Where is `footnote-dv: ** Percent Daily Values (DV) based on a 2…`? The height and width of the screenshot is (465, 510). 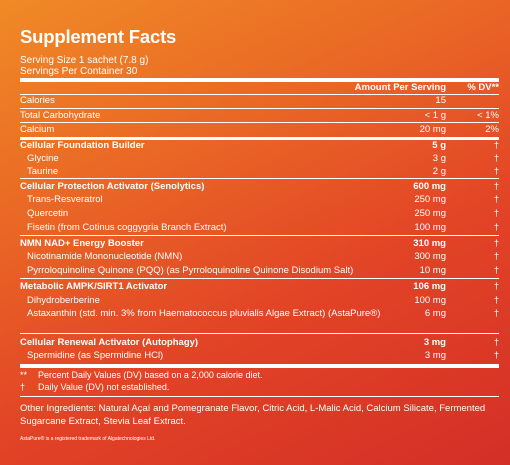 footnote-dv: ** Percent Daily Values (DV) based on a 2… is located at coordinates (141, 375).